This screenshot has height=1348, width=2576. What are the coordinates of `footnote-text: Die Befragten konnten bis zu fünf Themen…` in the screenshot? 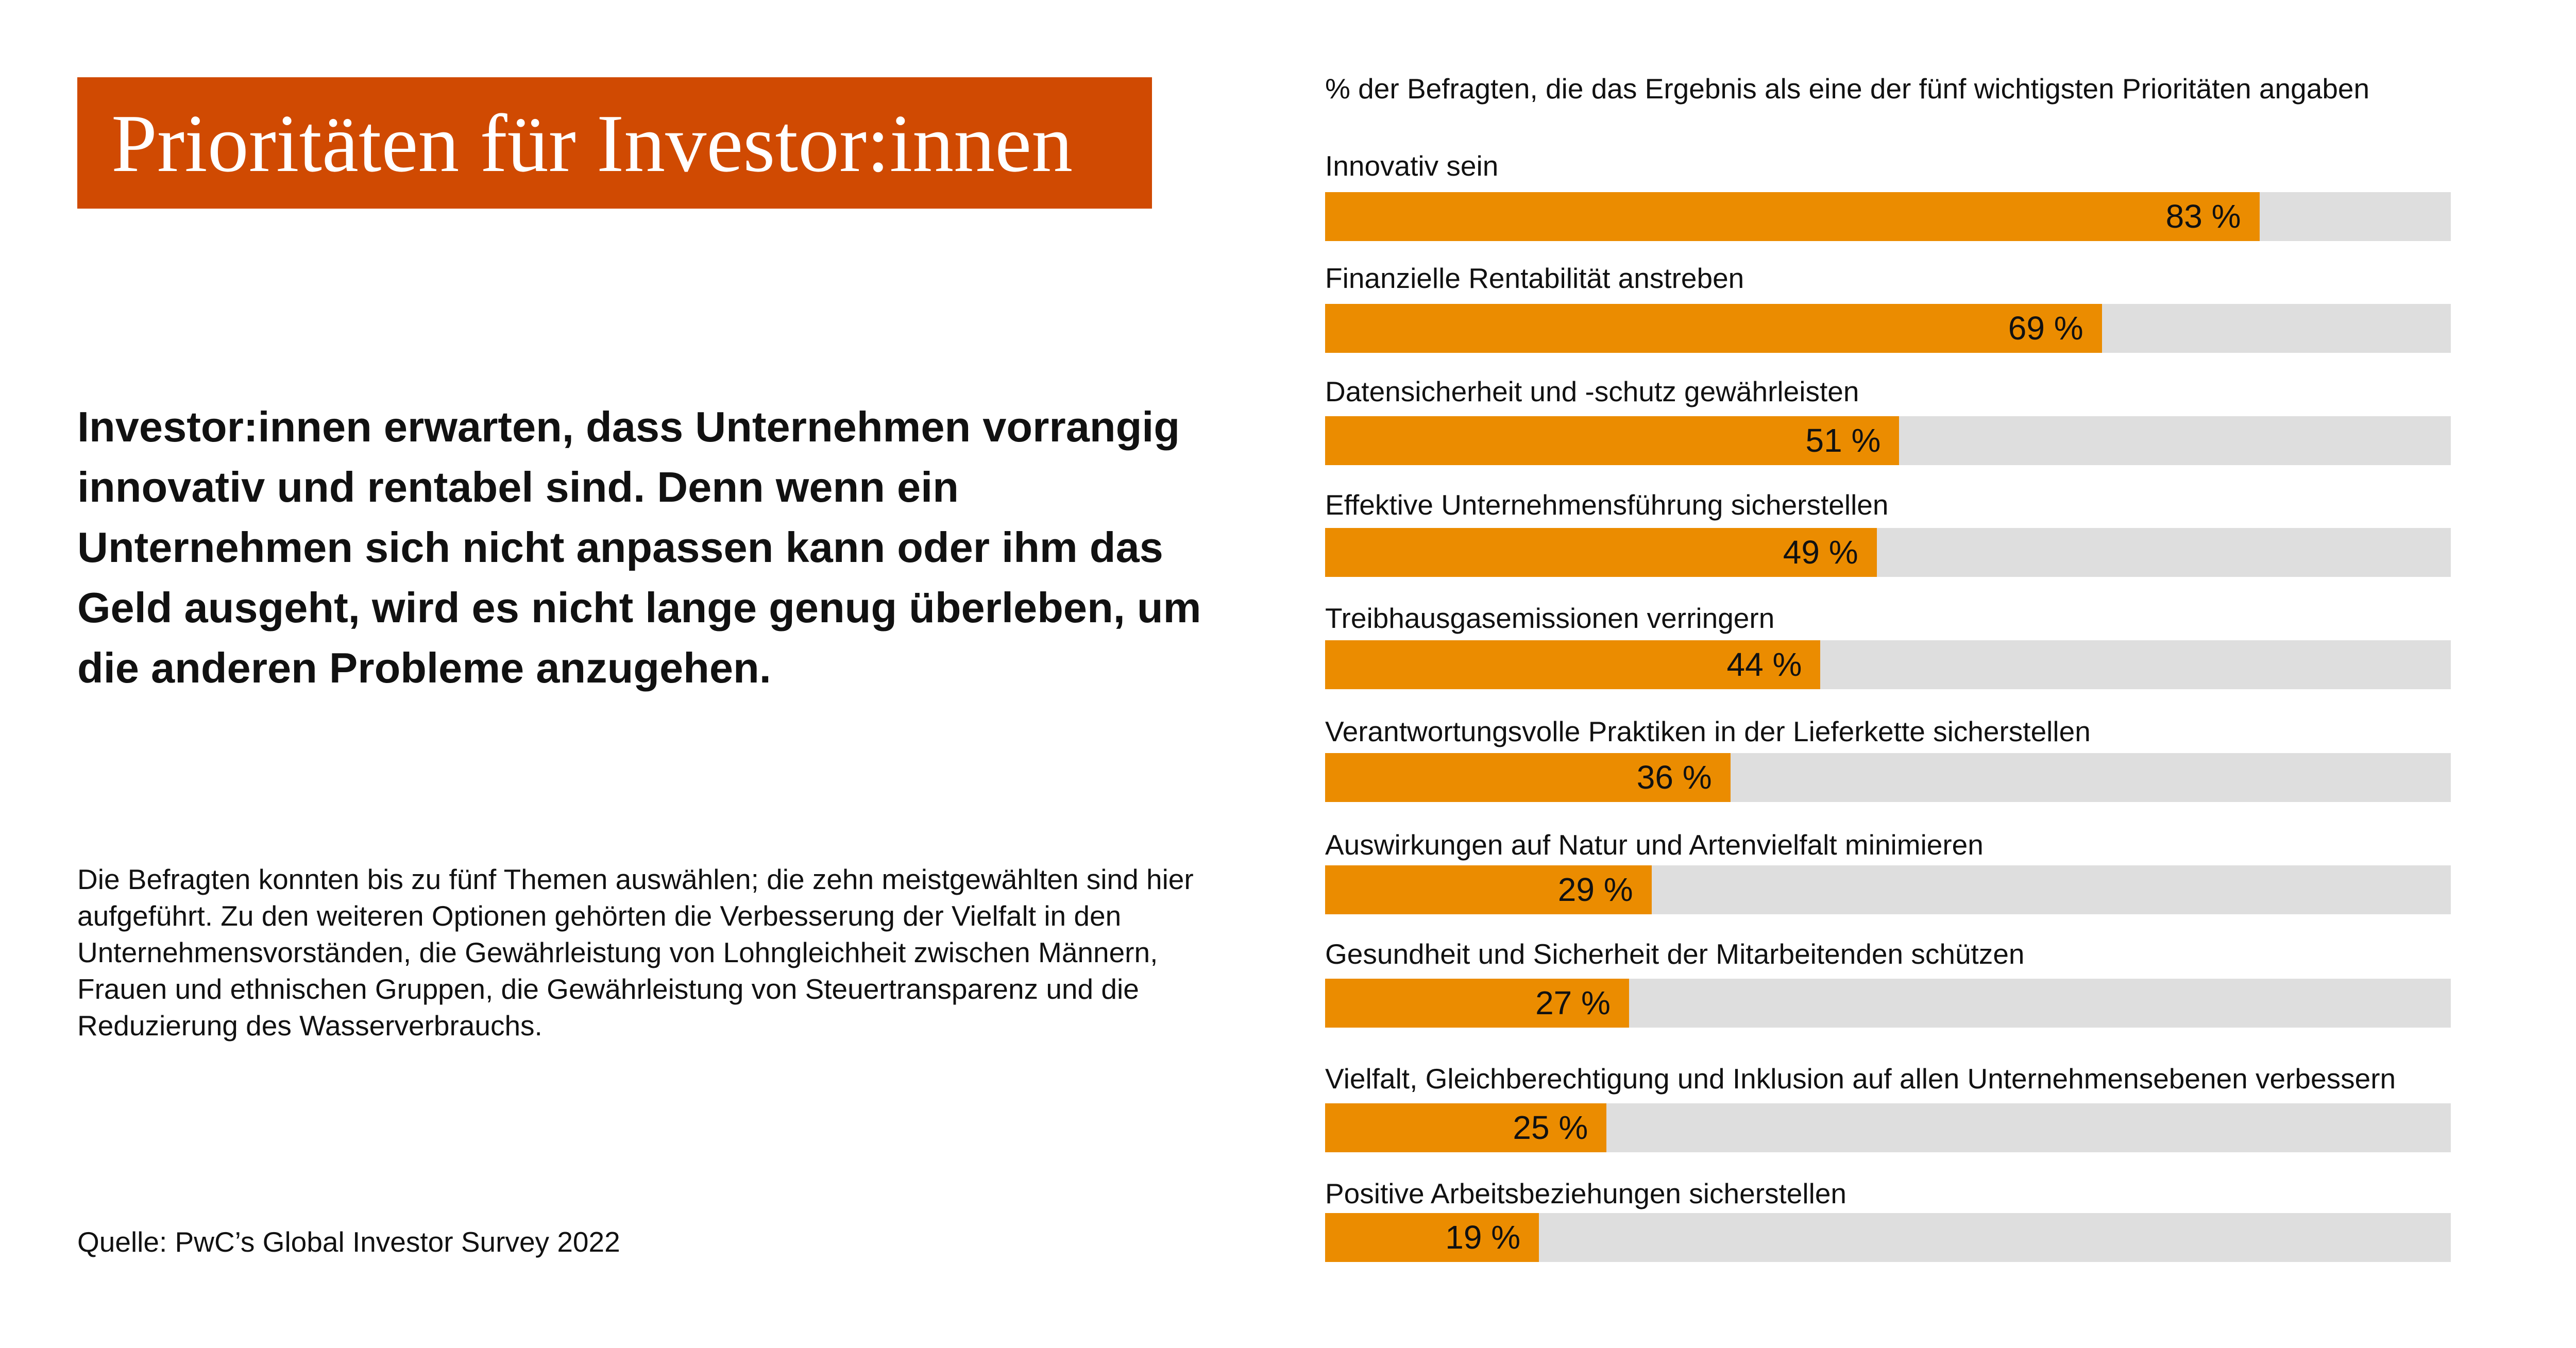 It's located at (635, 952).